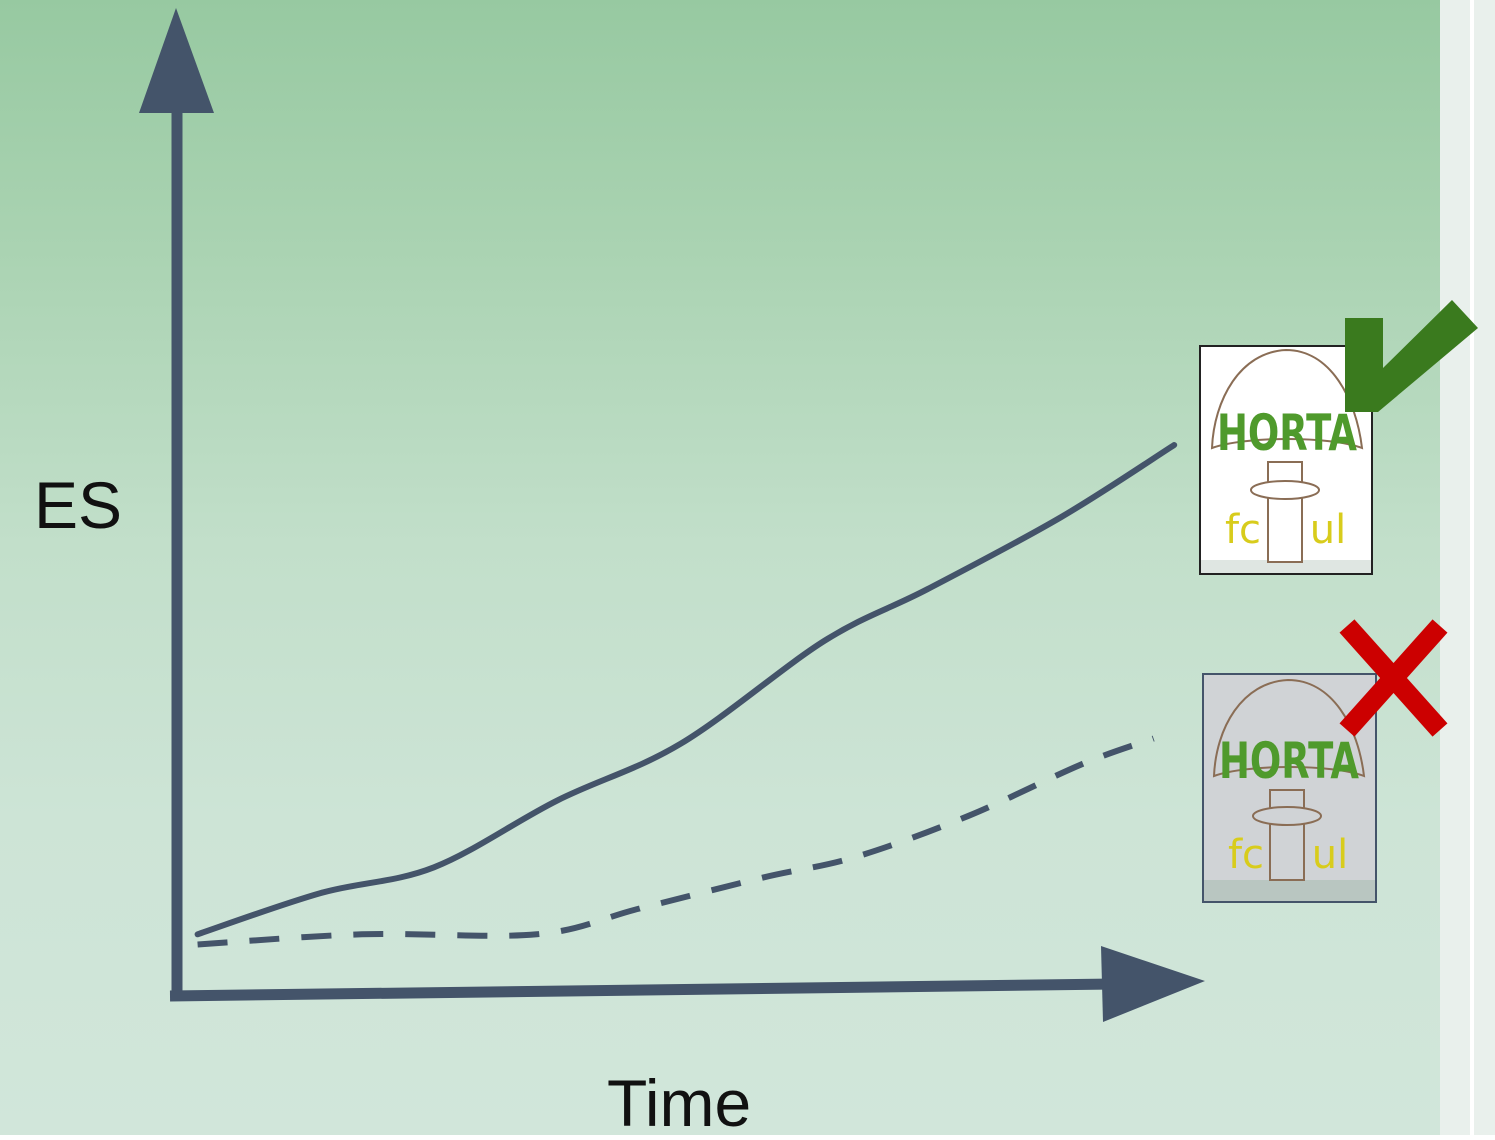  I want to click on mushroom-cap-faded, so click(1289, 728).